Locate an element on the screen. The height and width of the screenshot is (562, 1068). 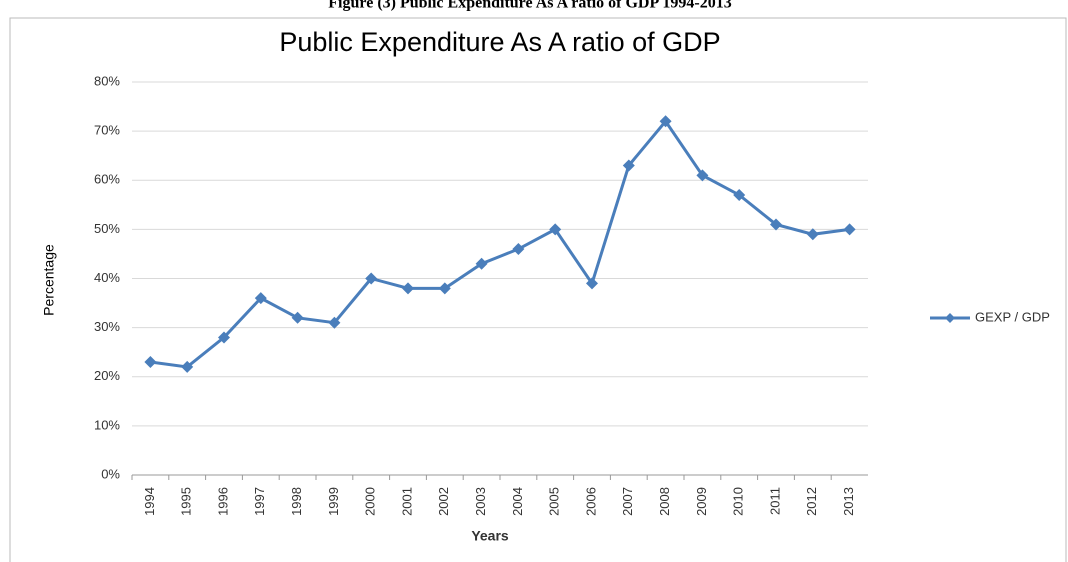
y-tick-label: 0% is located at coordinates (110, 473).